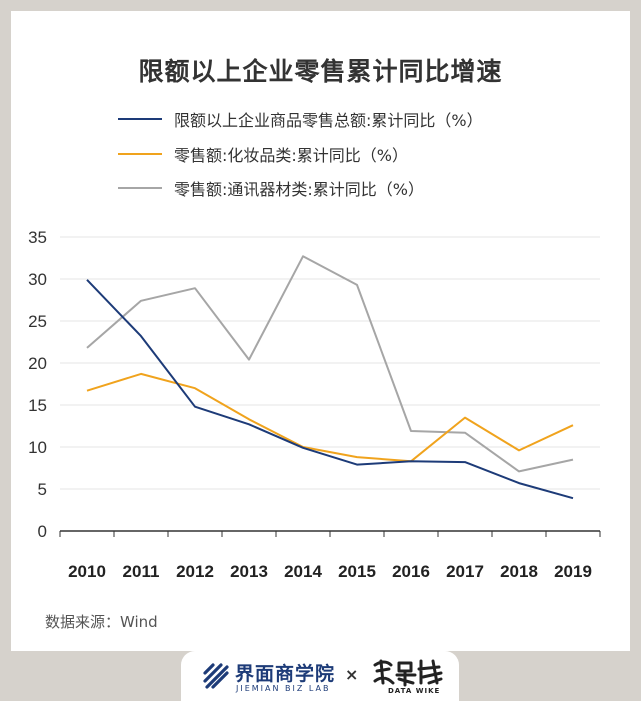 This screenshot has height=701, width=641. Describe the element at coordinates (330, 556) in the screenshot. I see `x-axis-ticks: 2010 2011 2012 2013 2014 2015 2016 2017 2018 2019` at that location.